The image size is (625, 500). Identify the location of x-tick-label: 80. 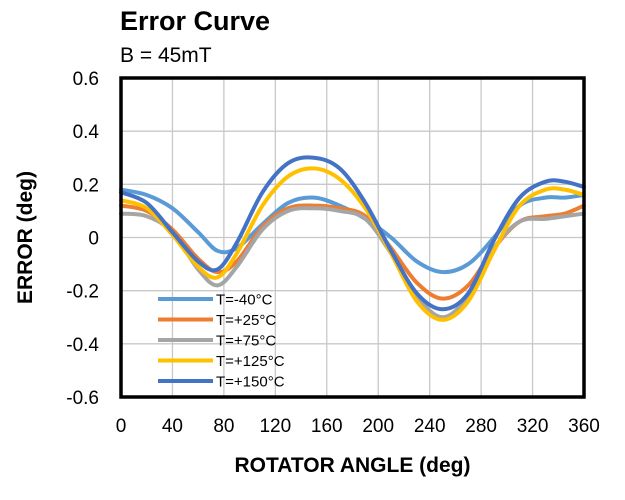
(223, 426).